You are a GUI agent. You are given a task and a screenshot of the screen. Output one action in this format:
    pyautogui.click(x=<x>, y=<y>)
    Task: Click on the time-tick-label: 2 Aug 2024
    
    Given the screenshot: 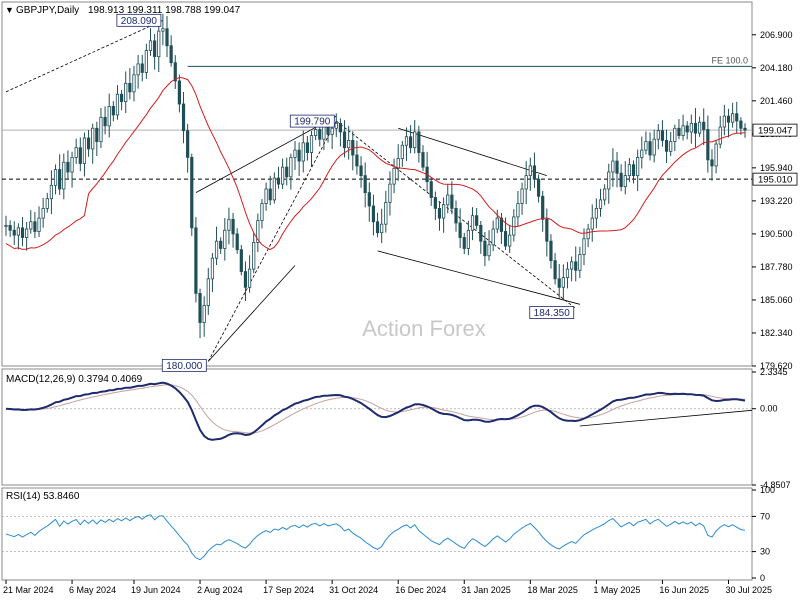 What is the action you would take?
    pyautogui.click(x=220, y=590)
    